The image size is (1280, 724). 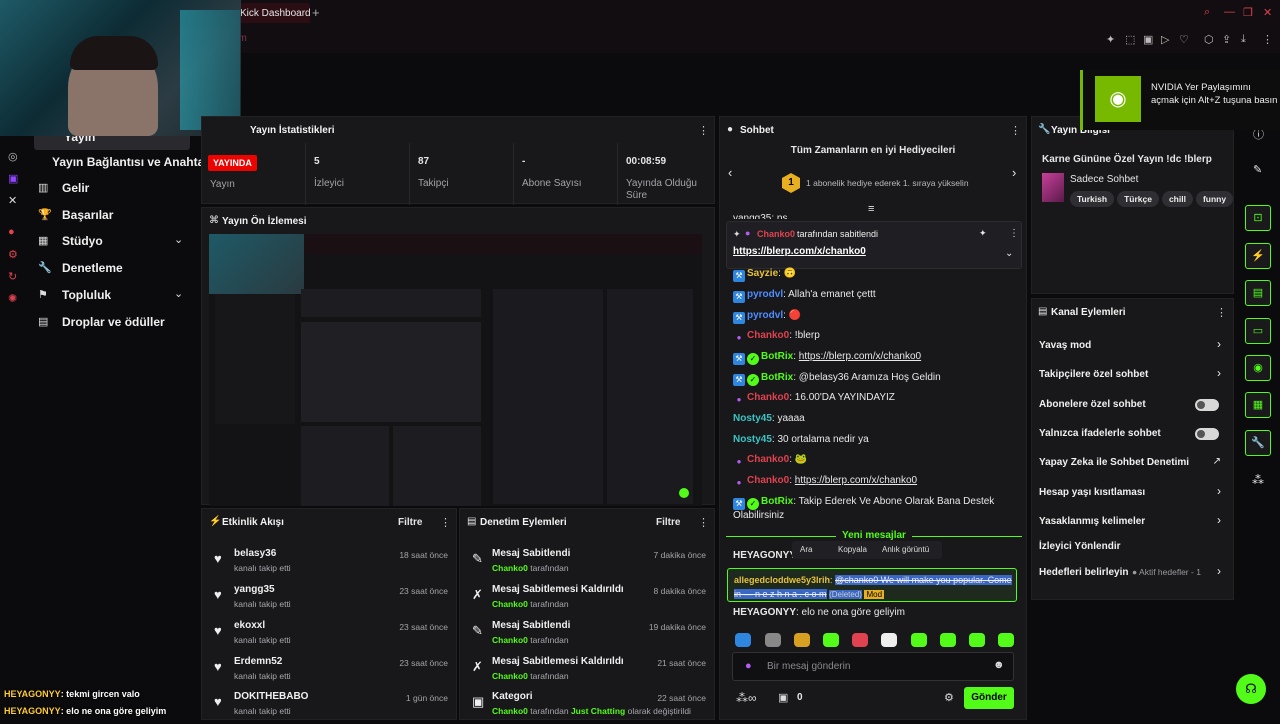 What do you see at coordinates (113, 322) in the screenshot?
I see `sidebar-item-drops: Droplar ve ödüller` at bounding box center [113, 322].